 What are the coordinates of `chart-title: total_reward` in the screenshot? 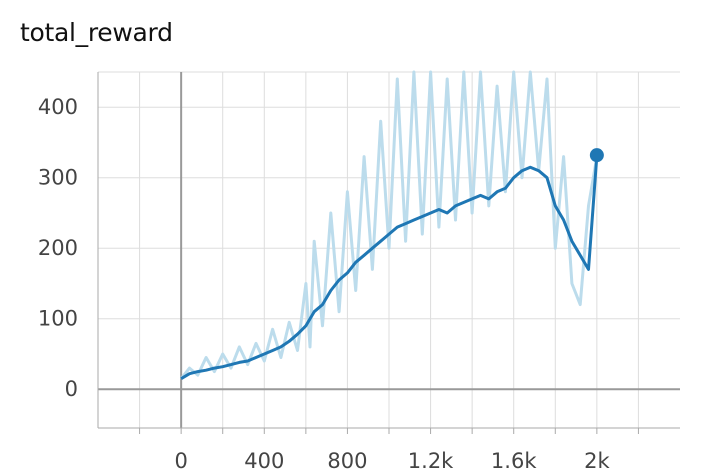 It's located at (96, 32).